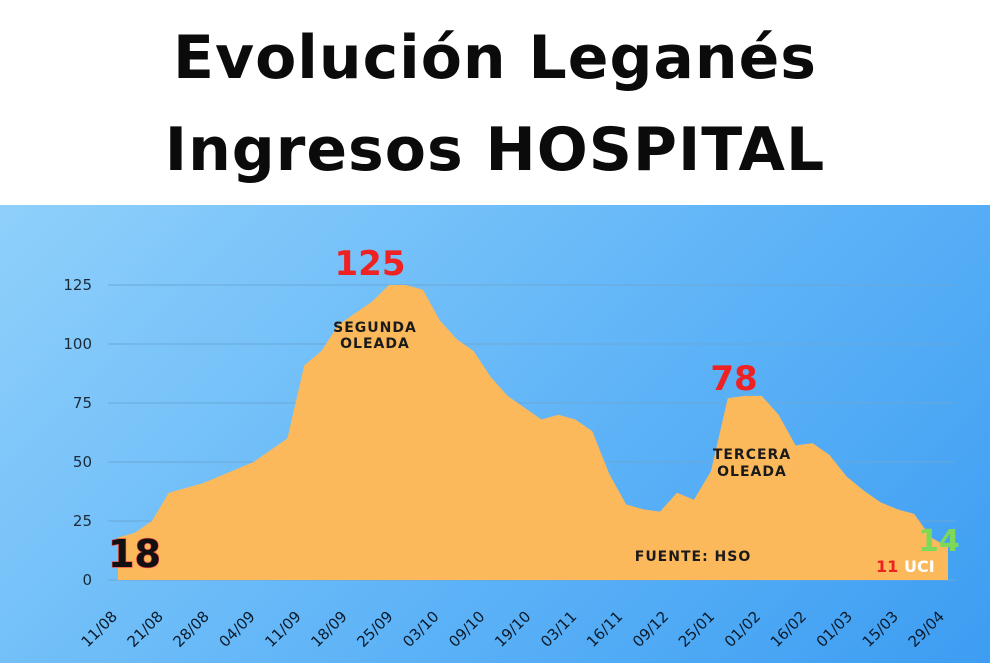 This screenshot has height=663, width=990. Describe the element at coordinates (77, 285) in the screenshot. I see `y-tick-label: 125` at that location.